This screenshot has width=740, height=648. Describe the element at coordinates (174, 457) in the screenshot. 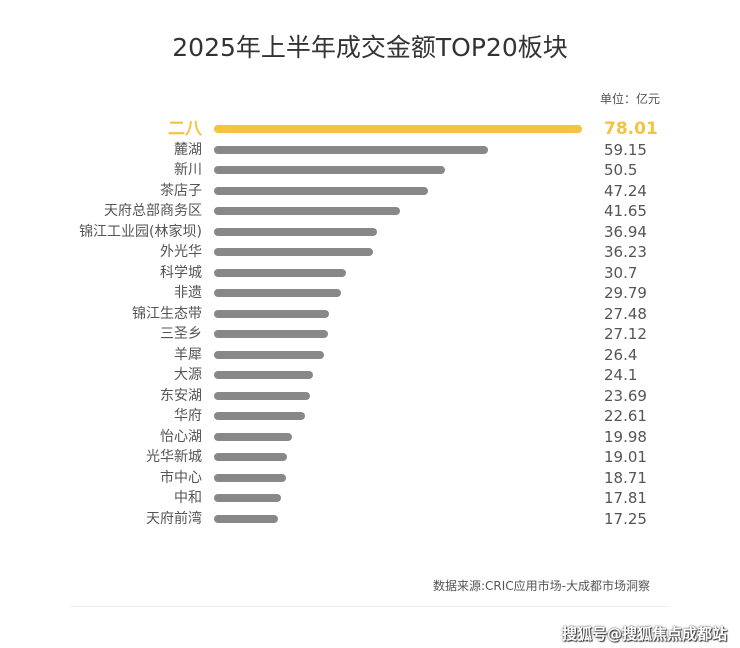

I see `category-label: 光华新城` at that location.